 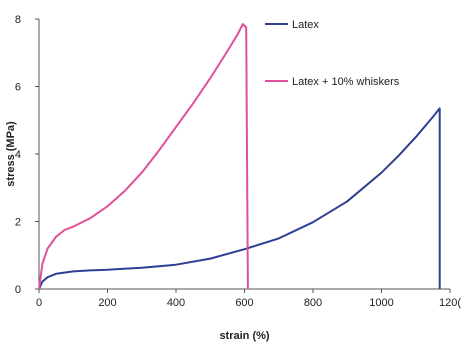 What do you see at coordinates (346, 82) in the screenshot?
I see `legend-label-latex-whiskers: Latex + 10% whiskers` at bounding box center [346, 82].